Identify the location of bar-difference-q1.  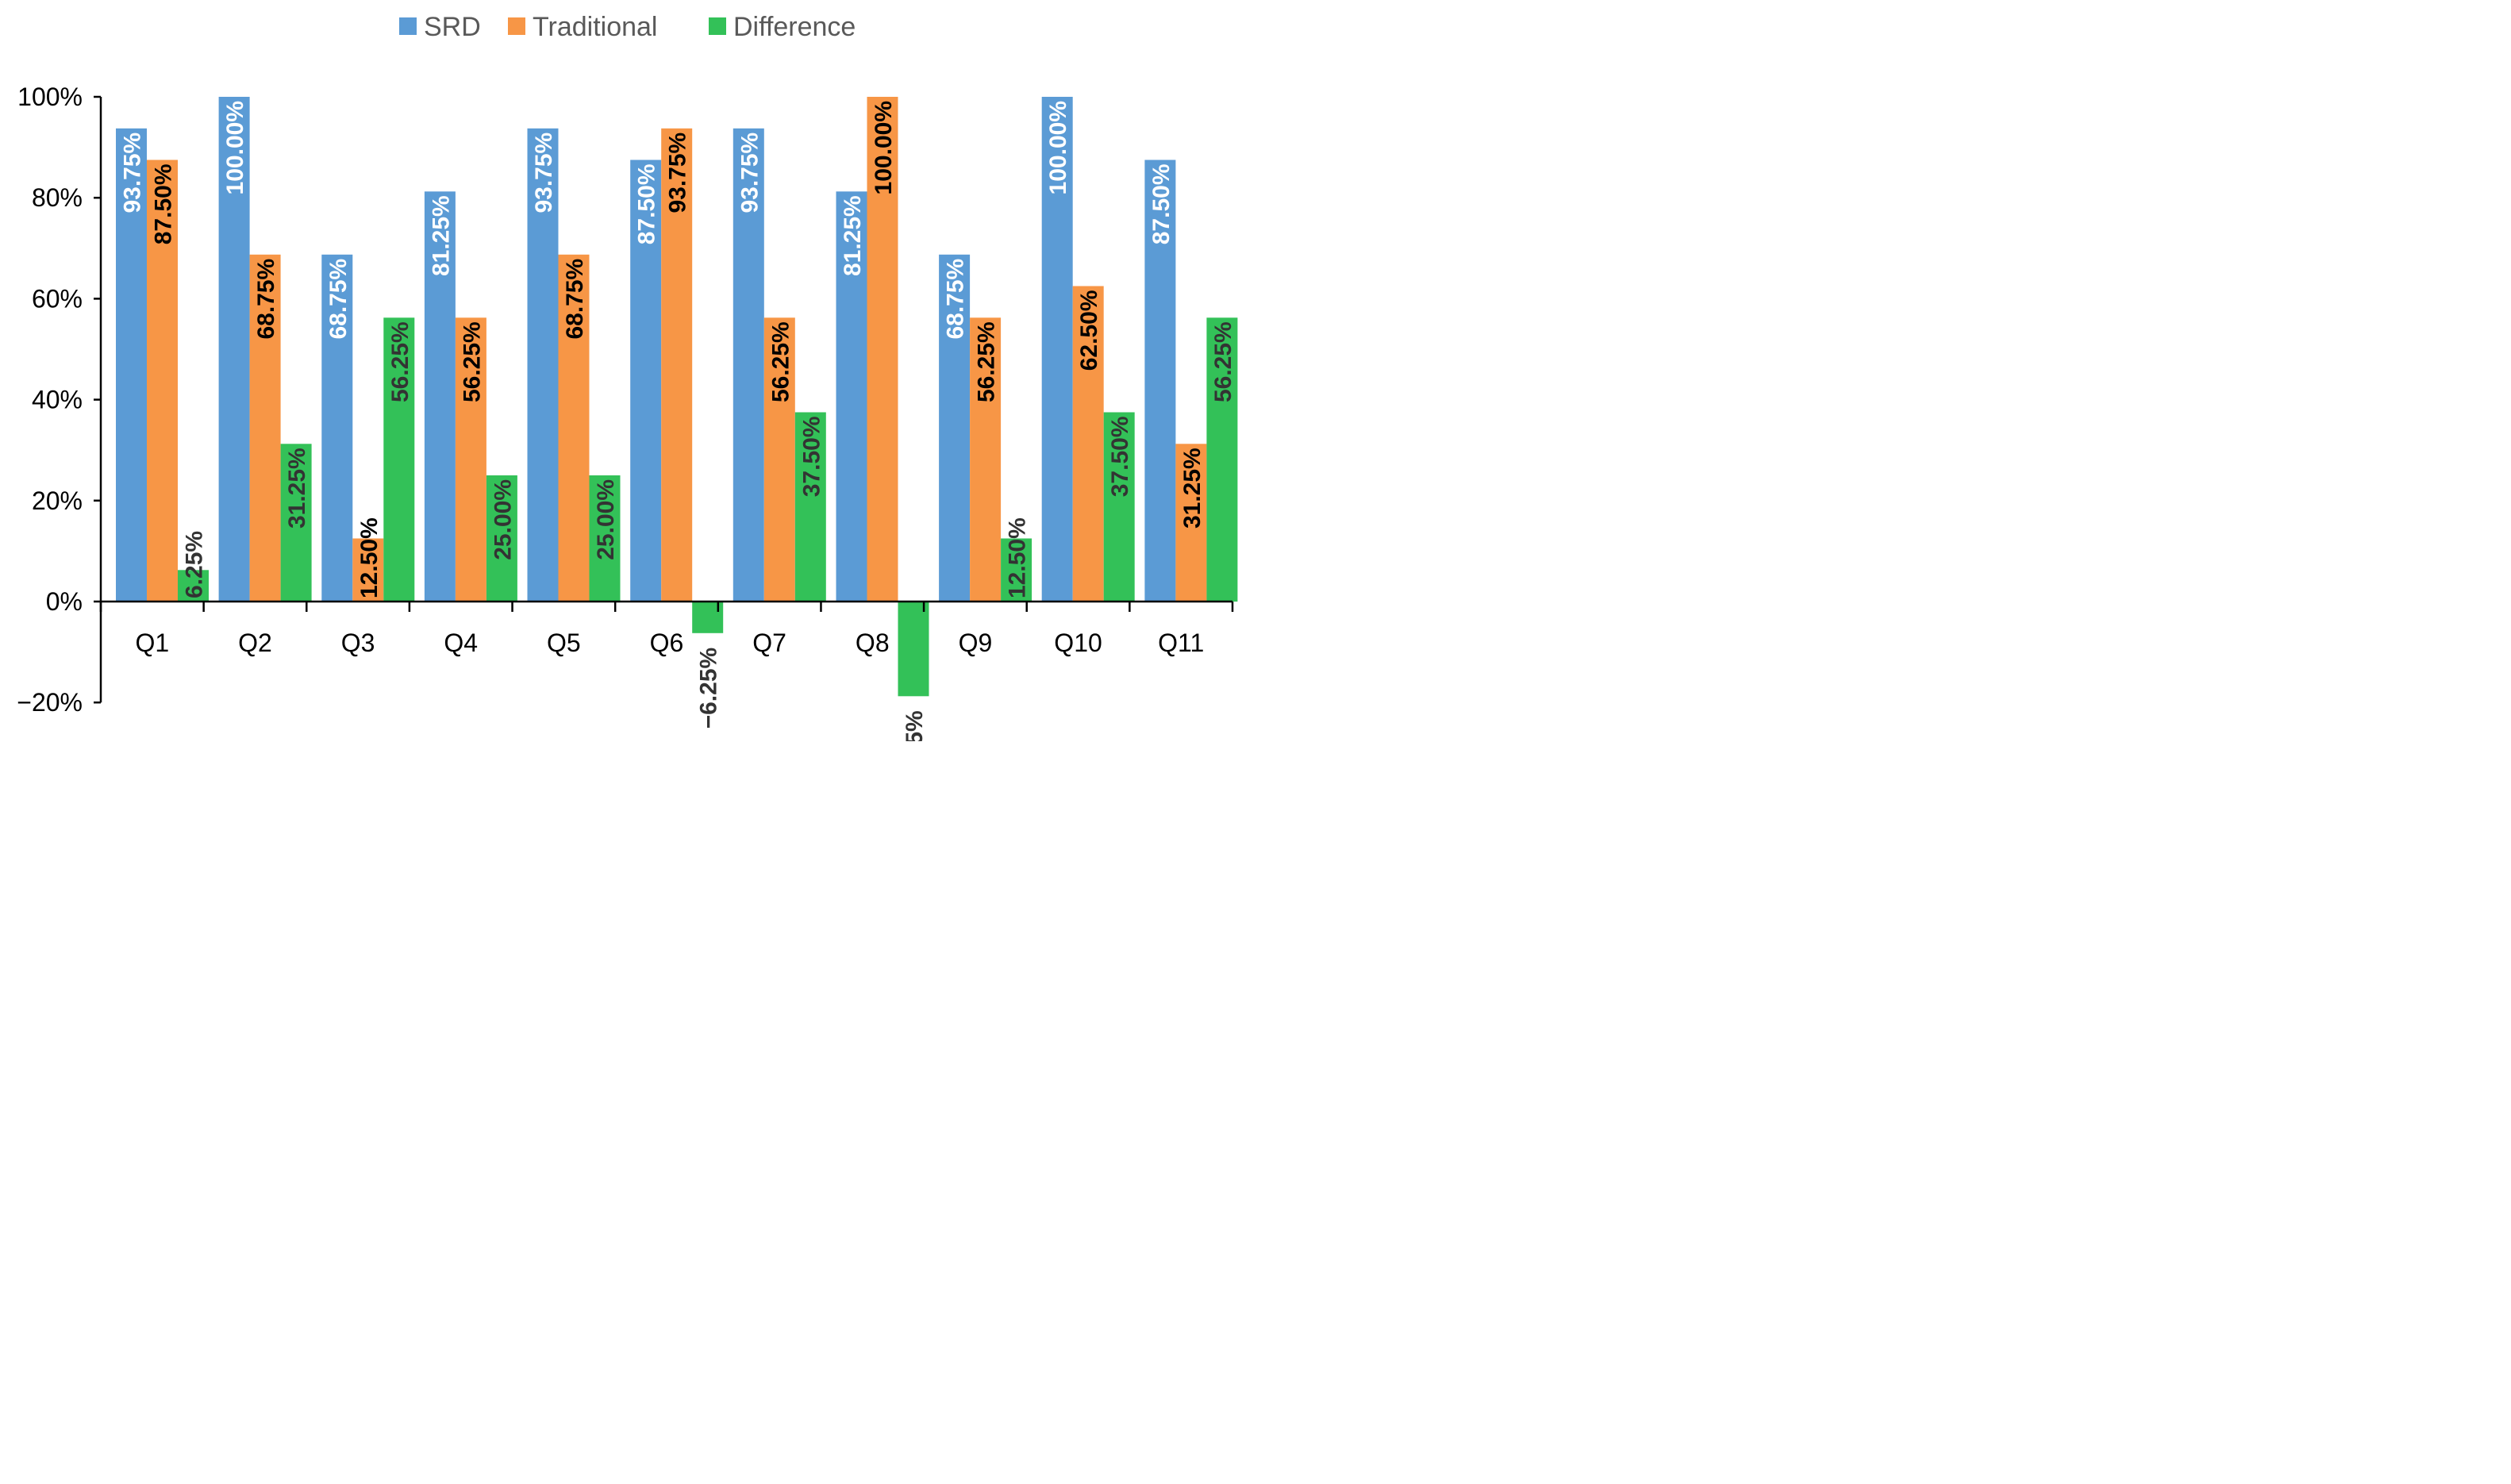
(193, 586).